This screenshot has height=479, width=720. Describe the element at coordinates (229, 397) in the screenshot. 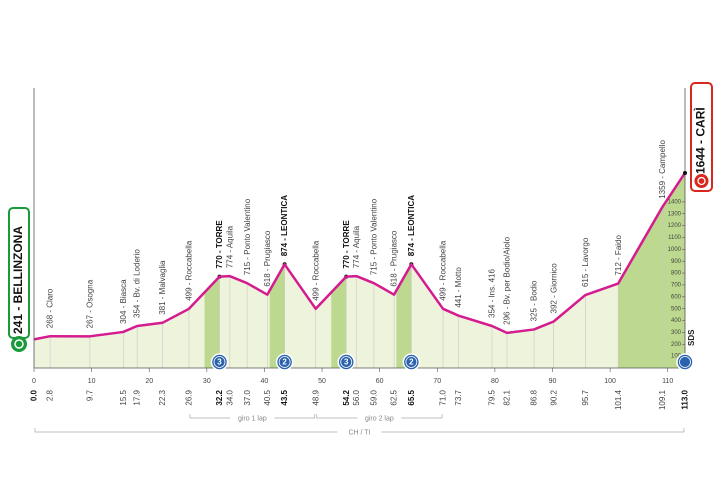

I see `km-label: 34.0` at that location.